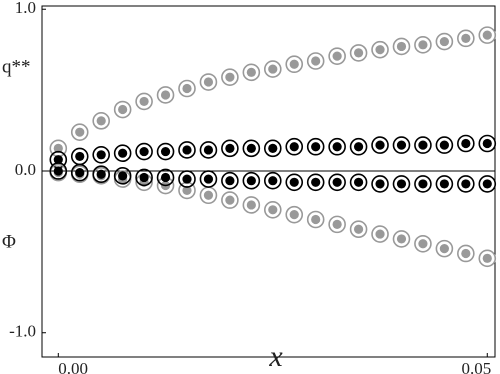  I want to click on y-tick-label: 1.0, so click(25, 8).